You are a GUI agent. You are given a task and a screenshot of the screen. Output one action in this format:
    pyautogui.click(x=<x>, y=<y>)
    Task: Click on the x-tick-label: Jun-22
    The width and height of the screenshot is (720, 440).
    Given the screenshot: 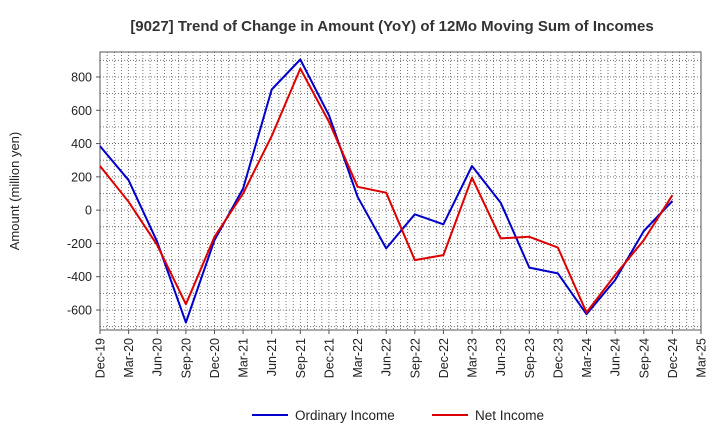 What is the action you would take?
    pyautogui.click(x=387, y=357)
    